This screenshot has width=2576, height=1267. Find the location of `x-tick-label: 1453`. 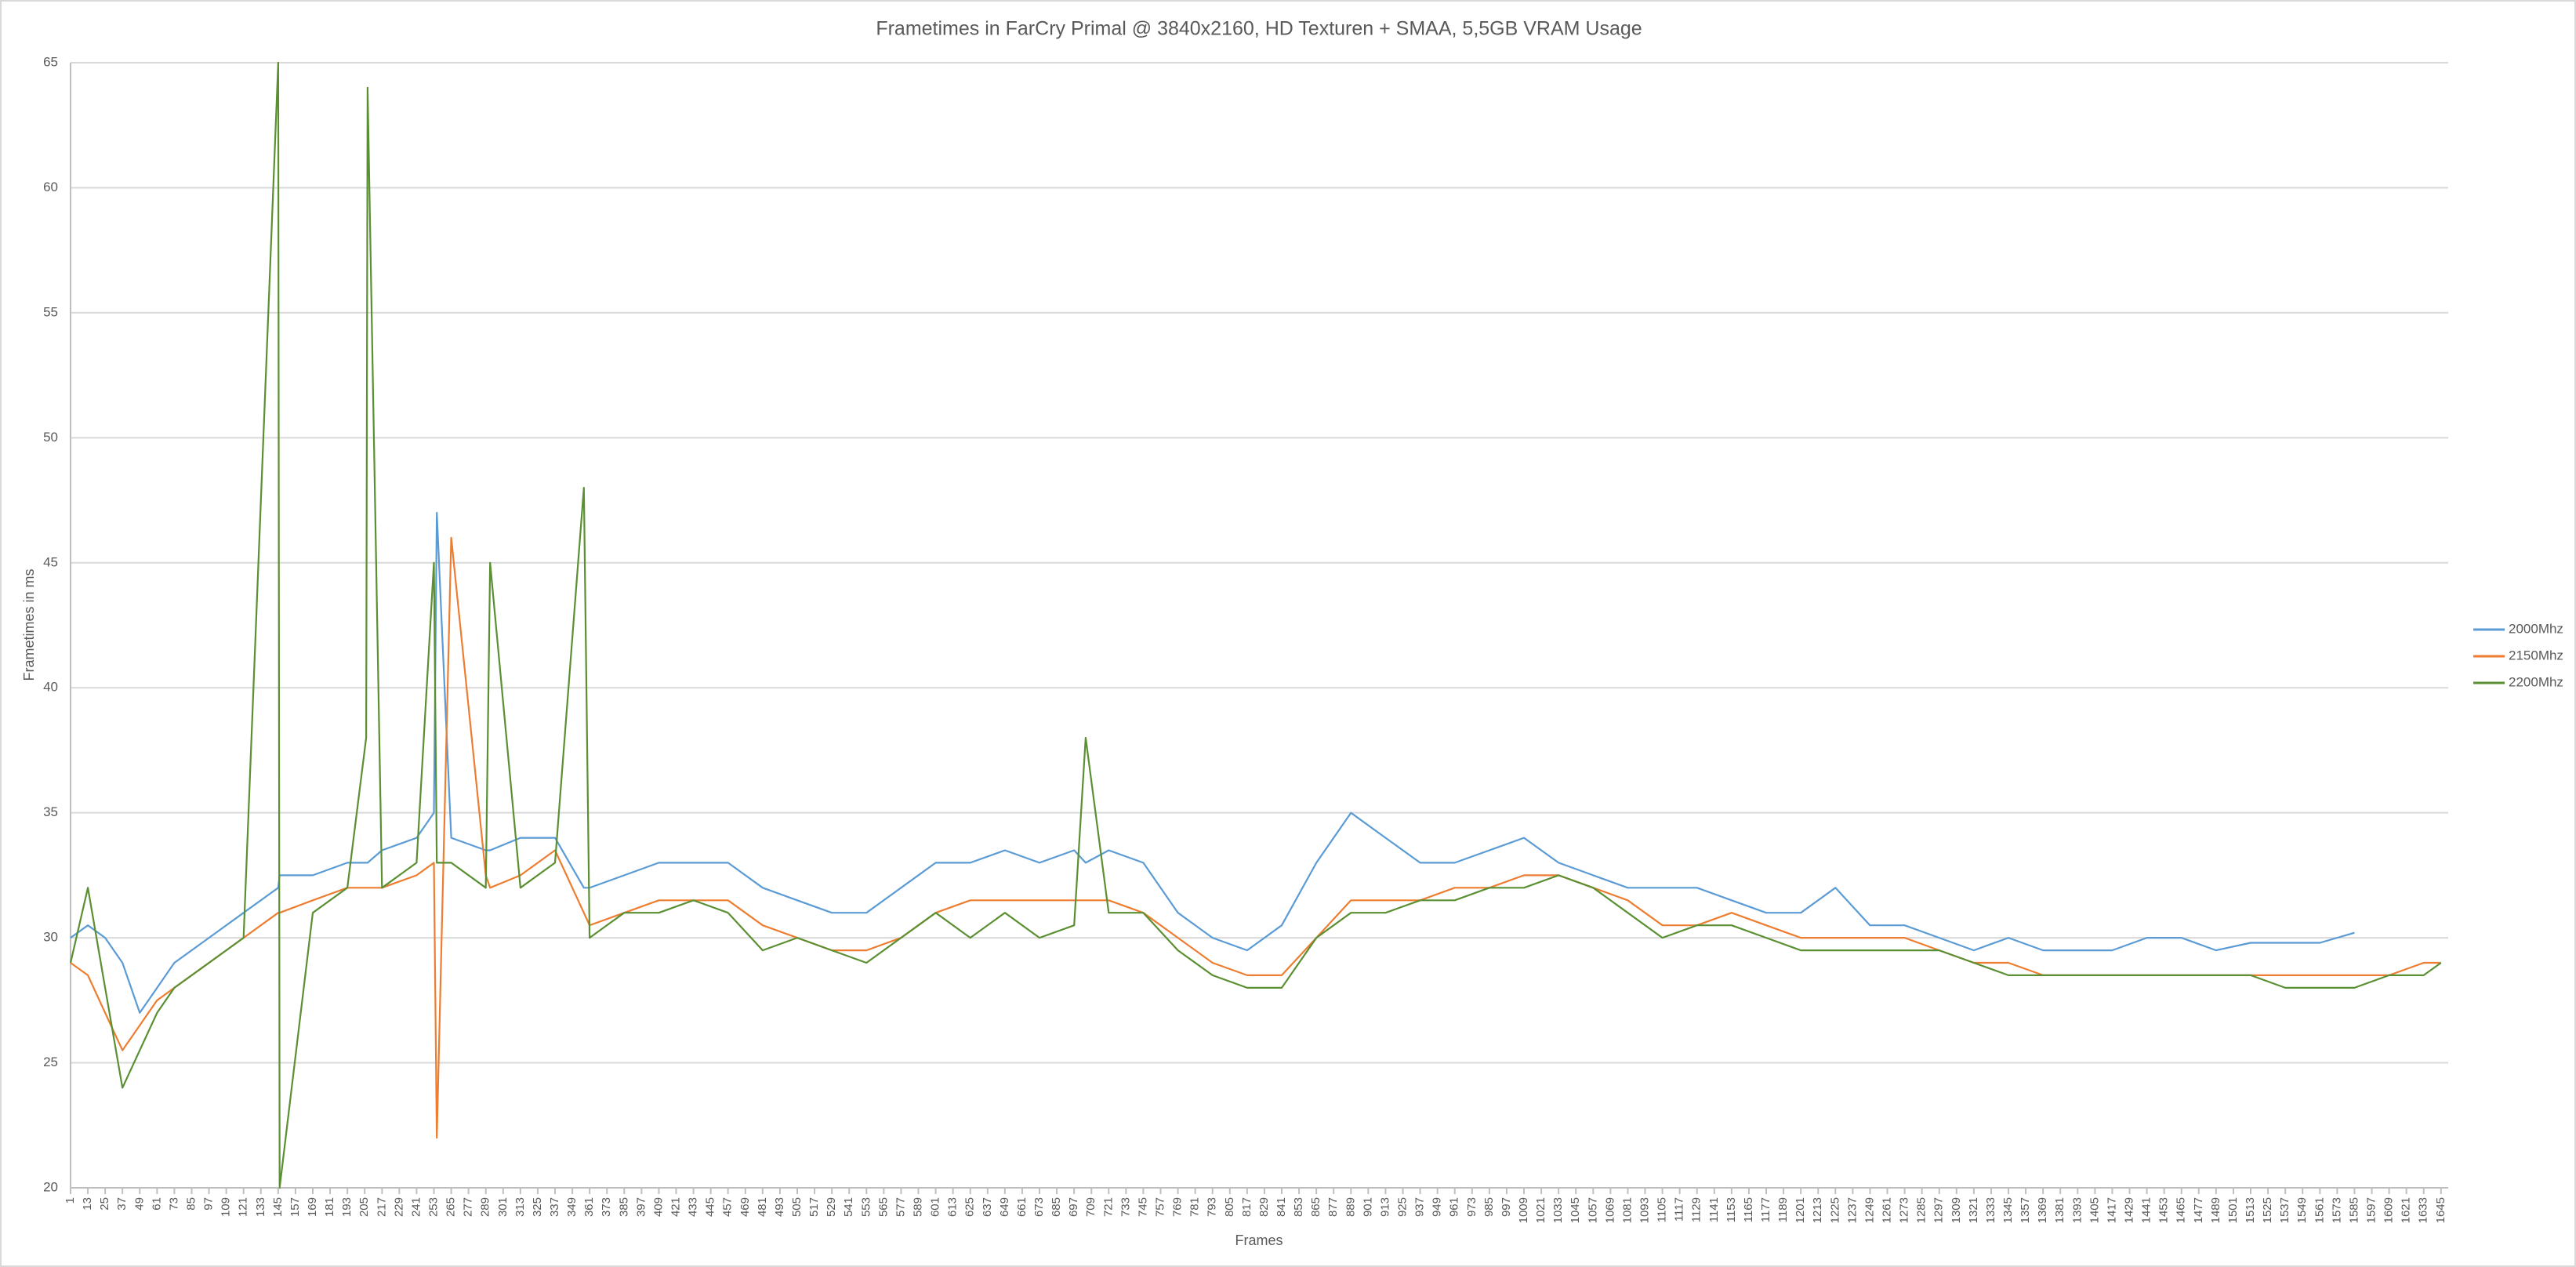

x-tick-label: 1453 is located at coordinates (2164, 1210).